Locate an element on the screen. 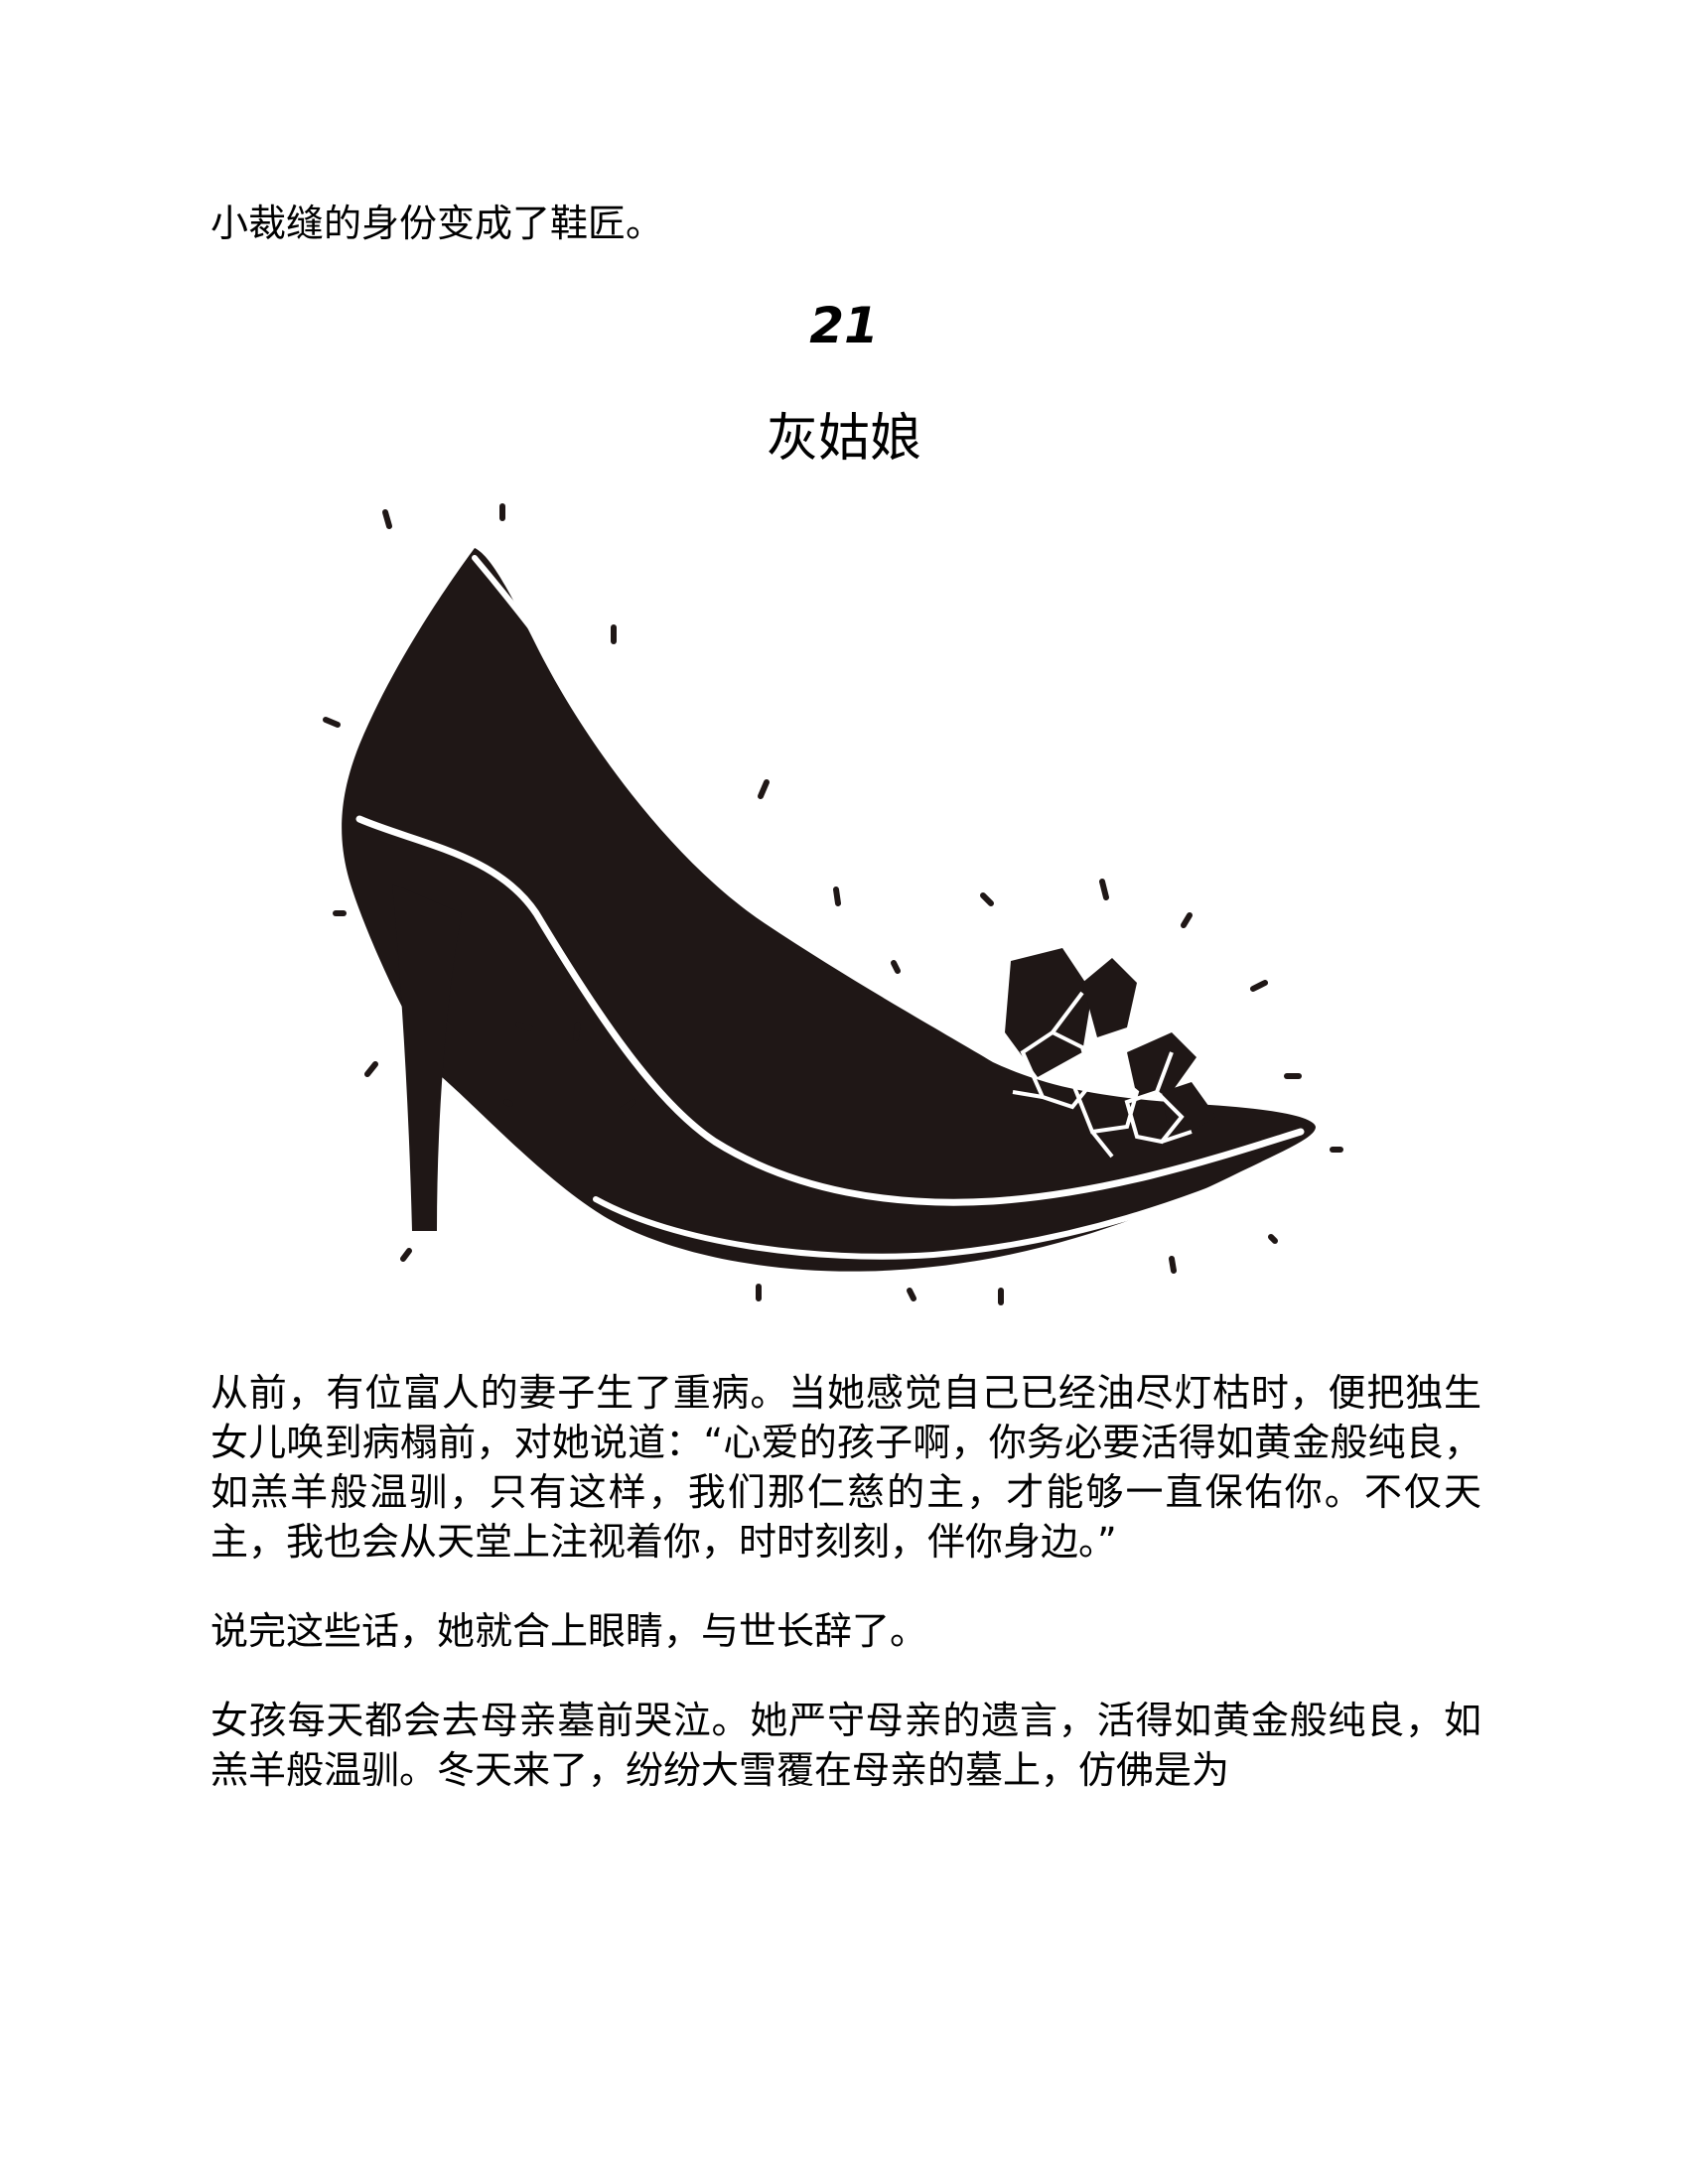  paragraph: 说完这些话，她就合上眼睛，与世长辞了。 is located at coordinates (569, 1631).